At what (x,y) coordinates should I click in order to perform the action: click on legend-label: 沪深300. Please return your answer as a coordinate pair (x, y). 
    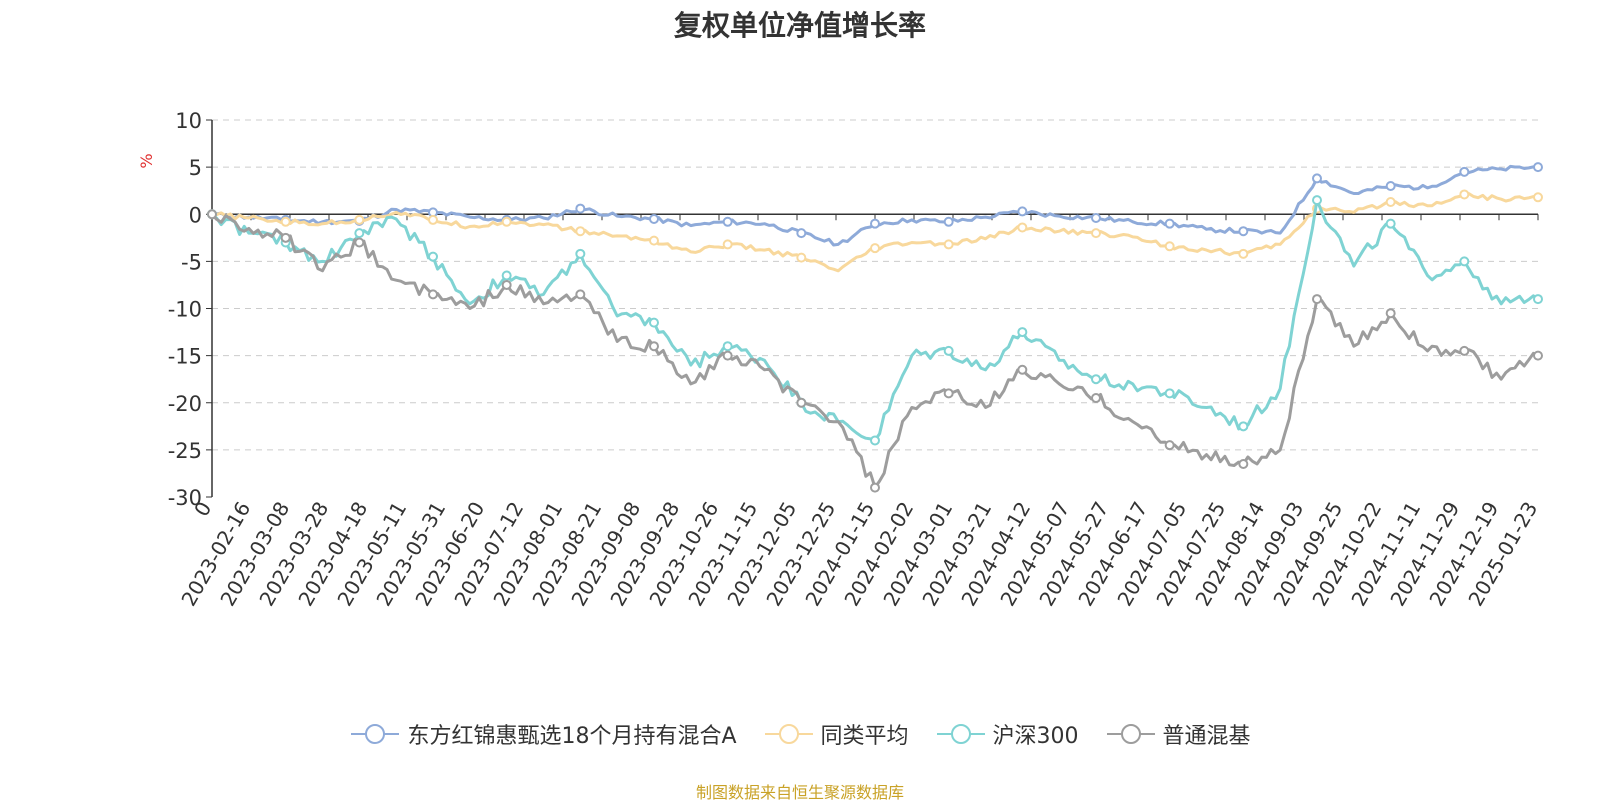
    Looking at the image, I should click on (1035, 736).